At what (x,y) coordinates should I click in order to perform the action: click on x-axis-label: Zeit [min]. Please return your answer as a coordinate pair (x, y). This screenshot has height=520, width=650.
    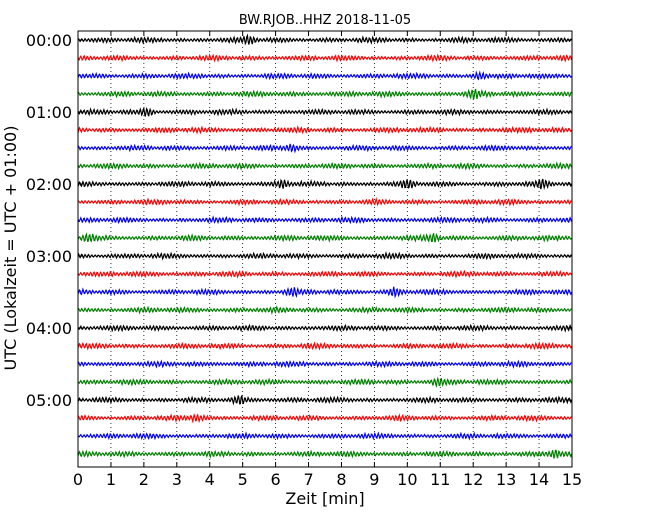
    Looking at the image, I should click on (324, 498).